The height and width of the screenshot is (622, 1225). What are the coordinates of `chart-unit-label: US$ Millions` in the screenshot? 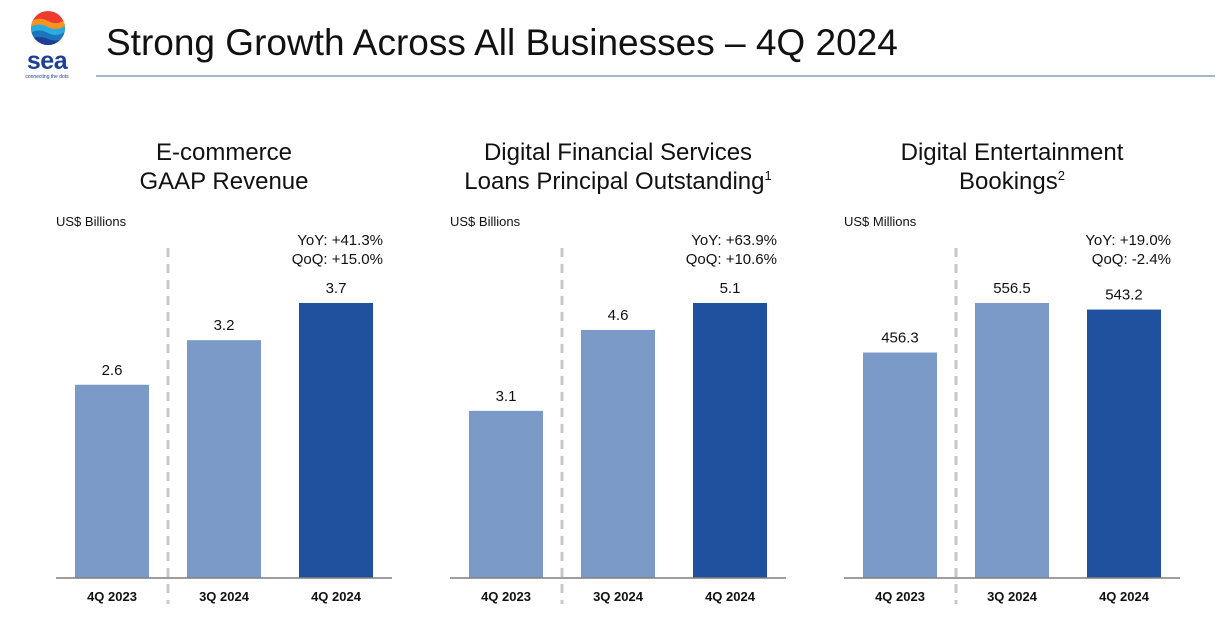 It's located at (880, 221).